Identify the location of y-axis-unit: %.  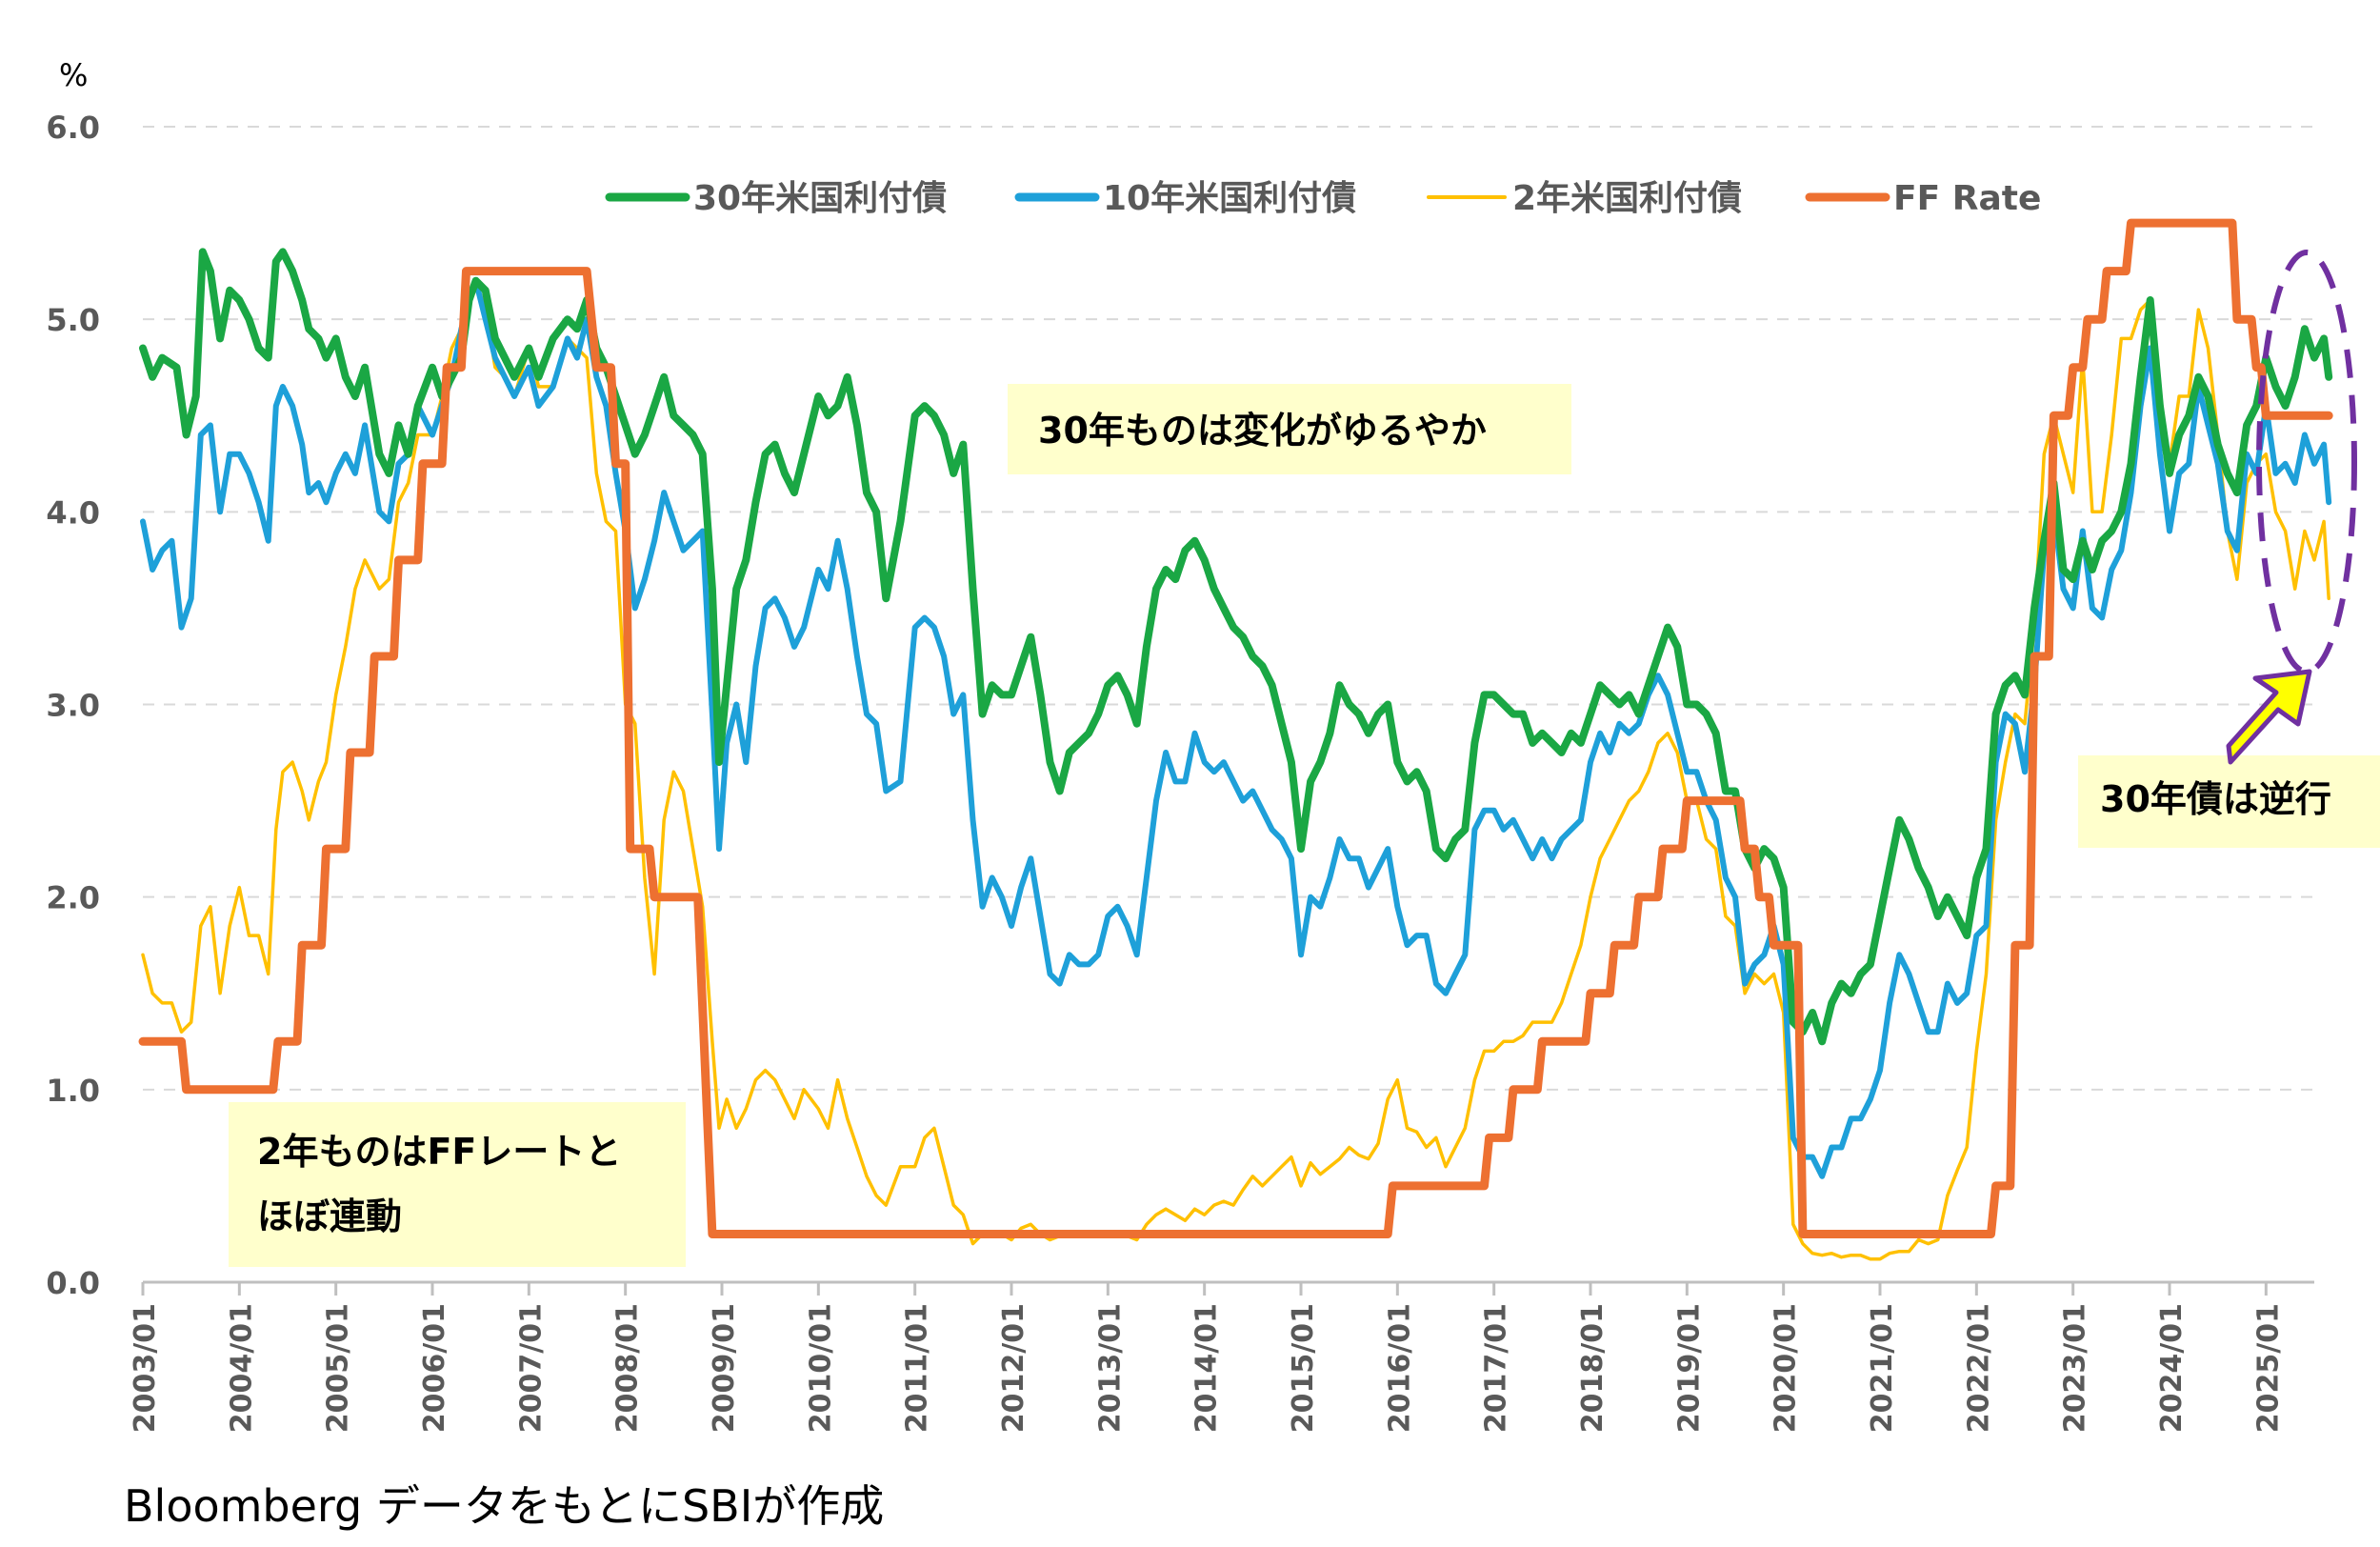
(73, 75).